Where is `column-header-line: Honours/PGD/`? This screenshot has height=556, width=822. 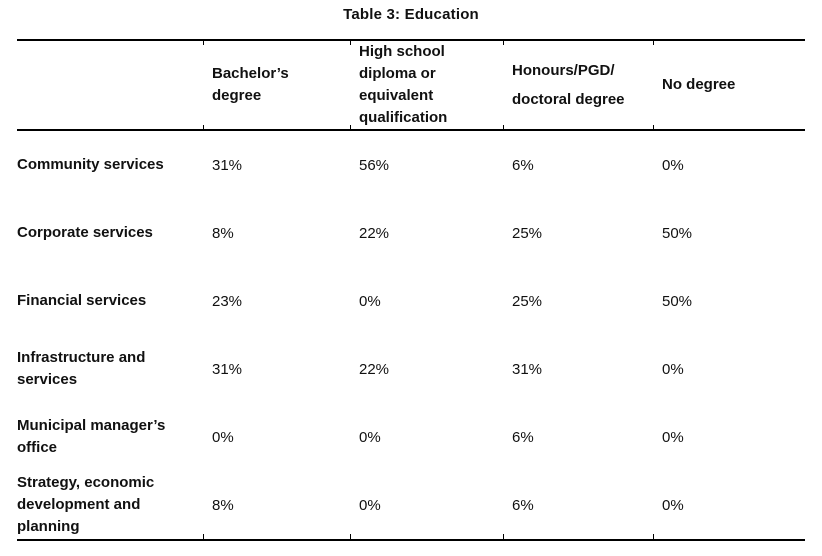
column-header-line: Honours/PGD/ is located at coordinates (563, 70).